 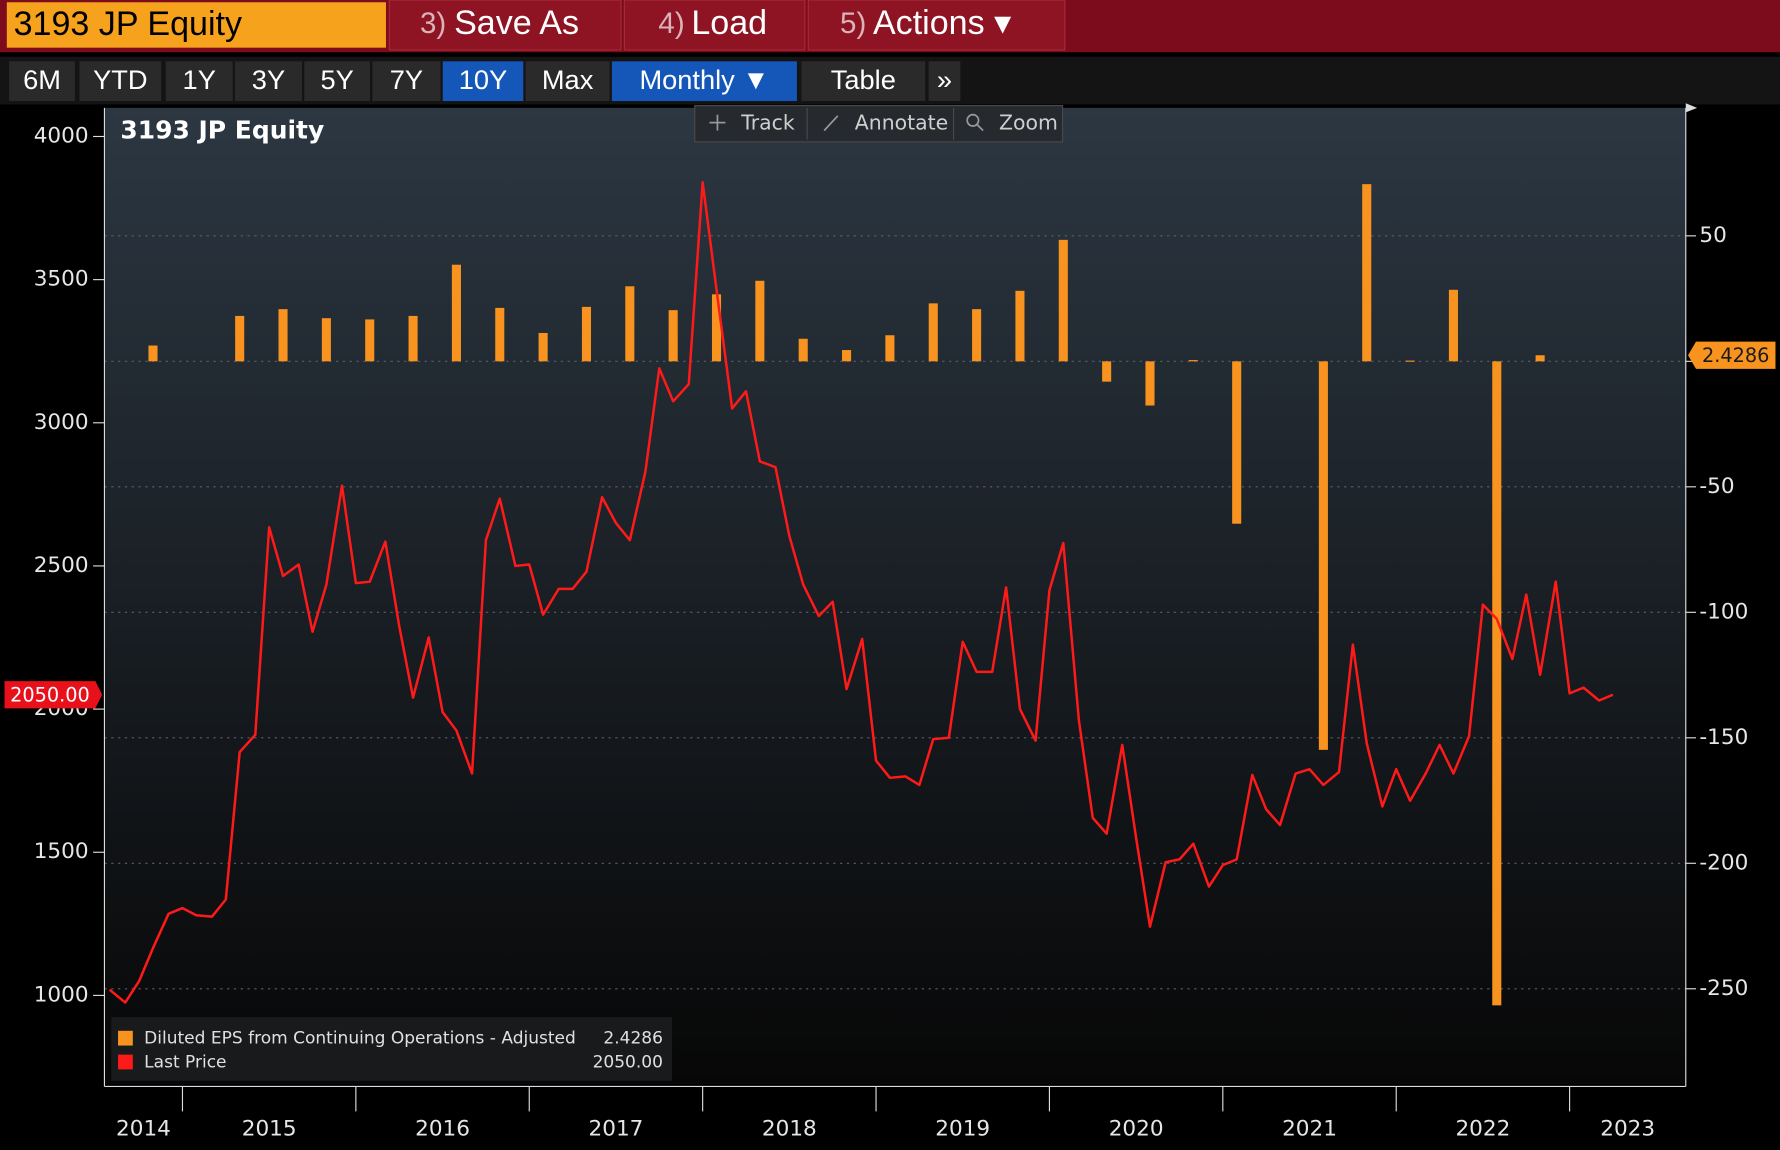 I want to click on button-key: 4), so click(x=671, y=23).